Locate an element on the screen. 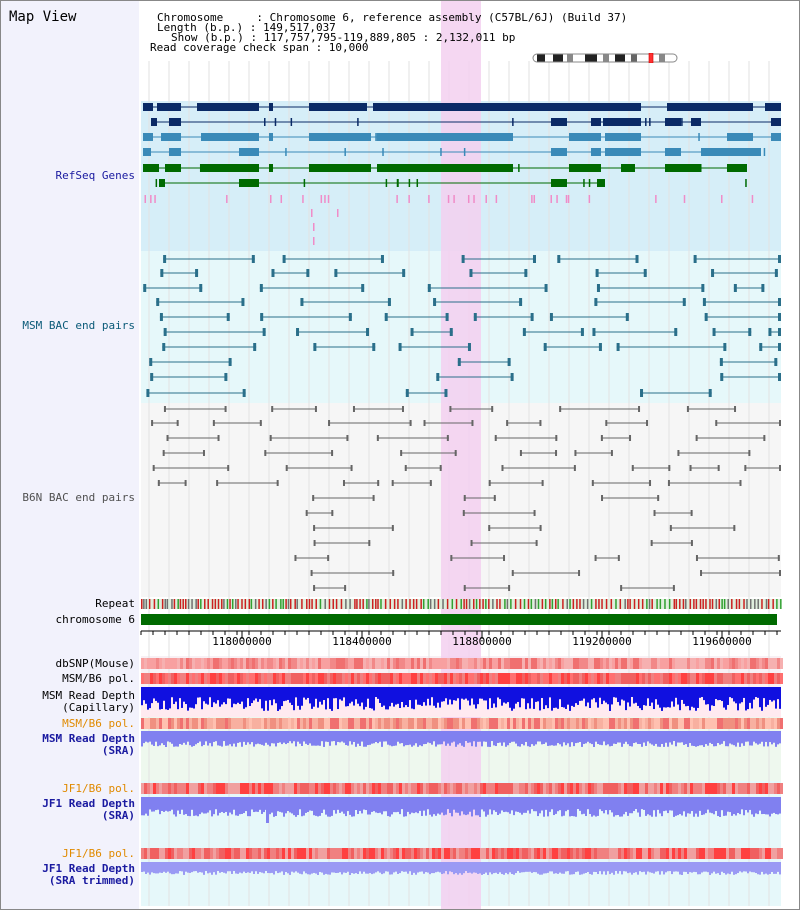 This screenshot has width=800, height=910. track-label-msm-depth-sra: MSM Read Depth is located at coordinates (88, 738).